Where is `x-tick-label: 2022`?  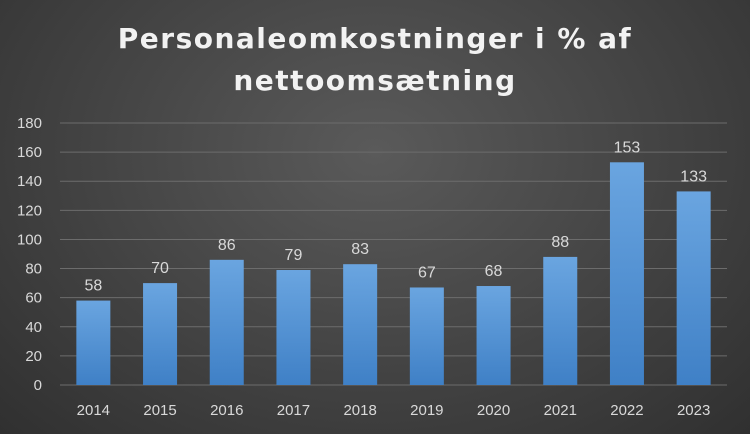 x-tick-label: 2022 is located at coordinates (626, 410).